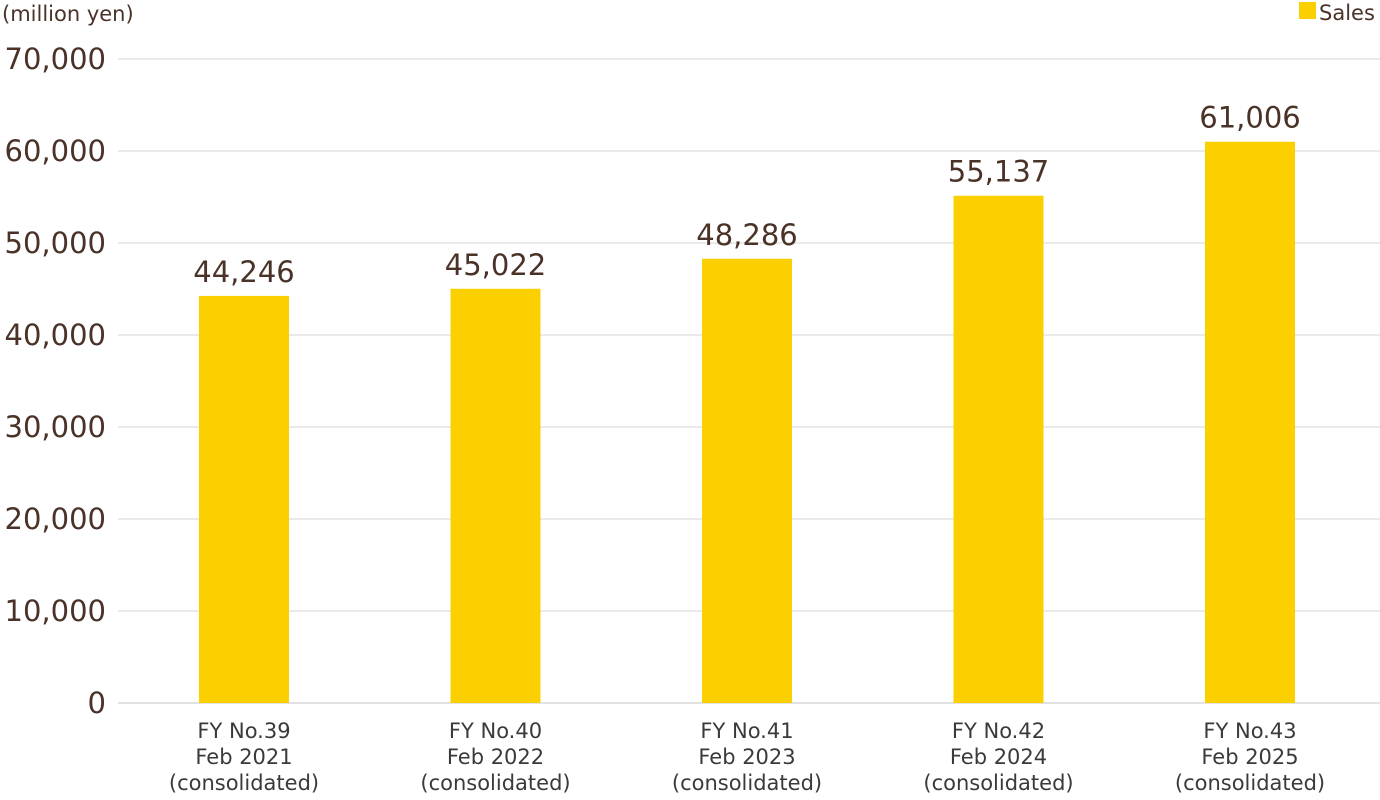  I want to click on x-category-line: FY No.40, so click(495, 731).